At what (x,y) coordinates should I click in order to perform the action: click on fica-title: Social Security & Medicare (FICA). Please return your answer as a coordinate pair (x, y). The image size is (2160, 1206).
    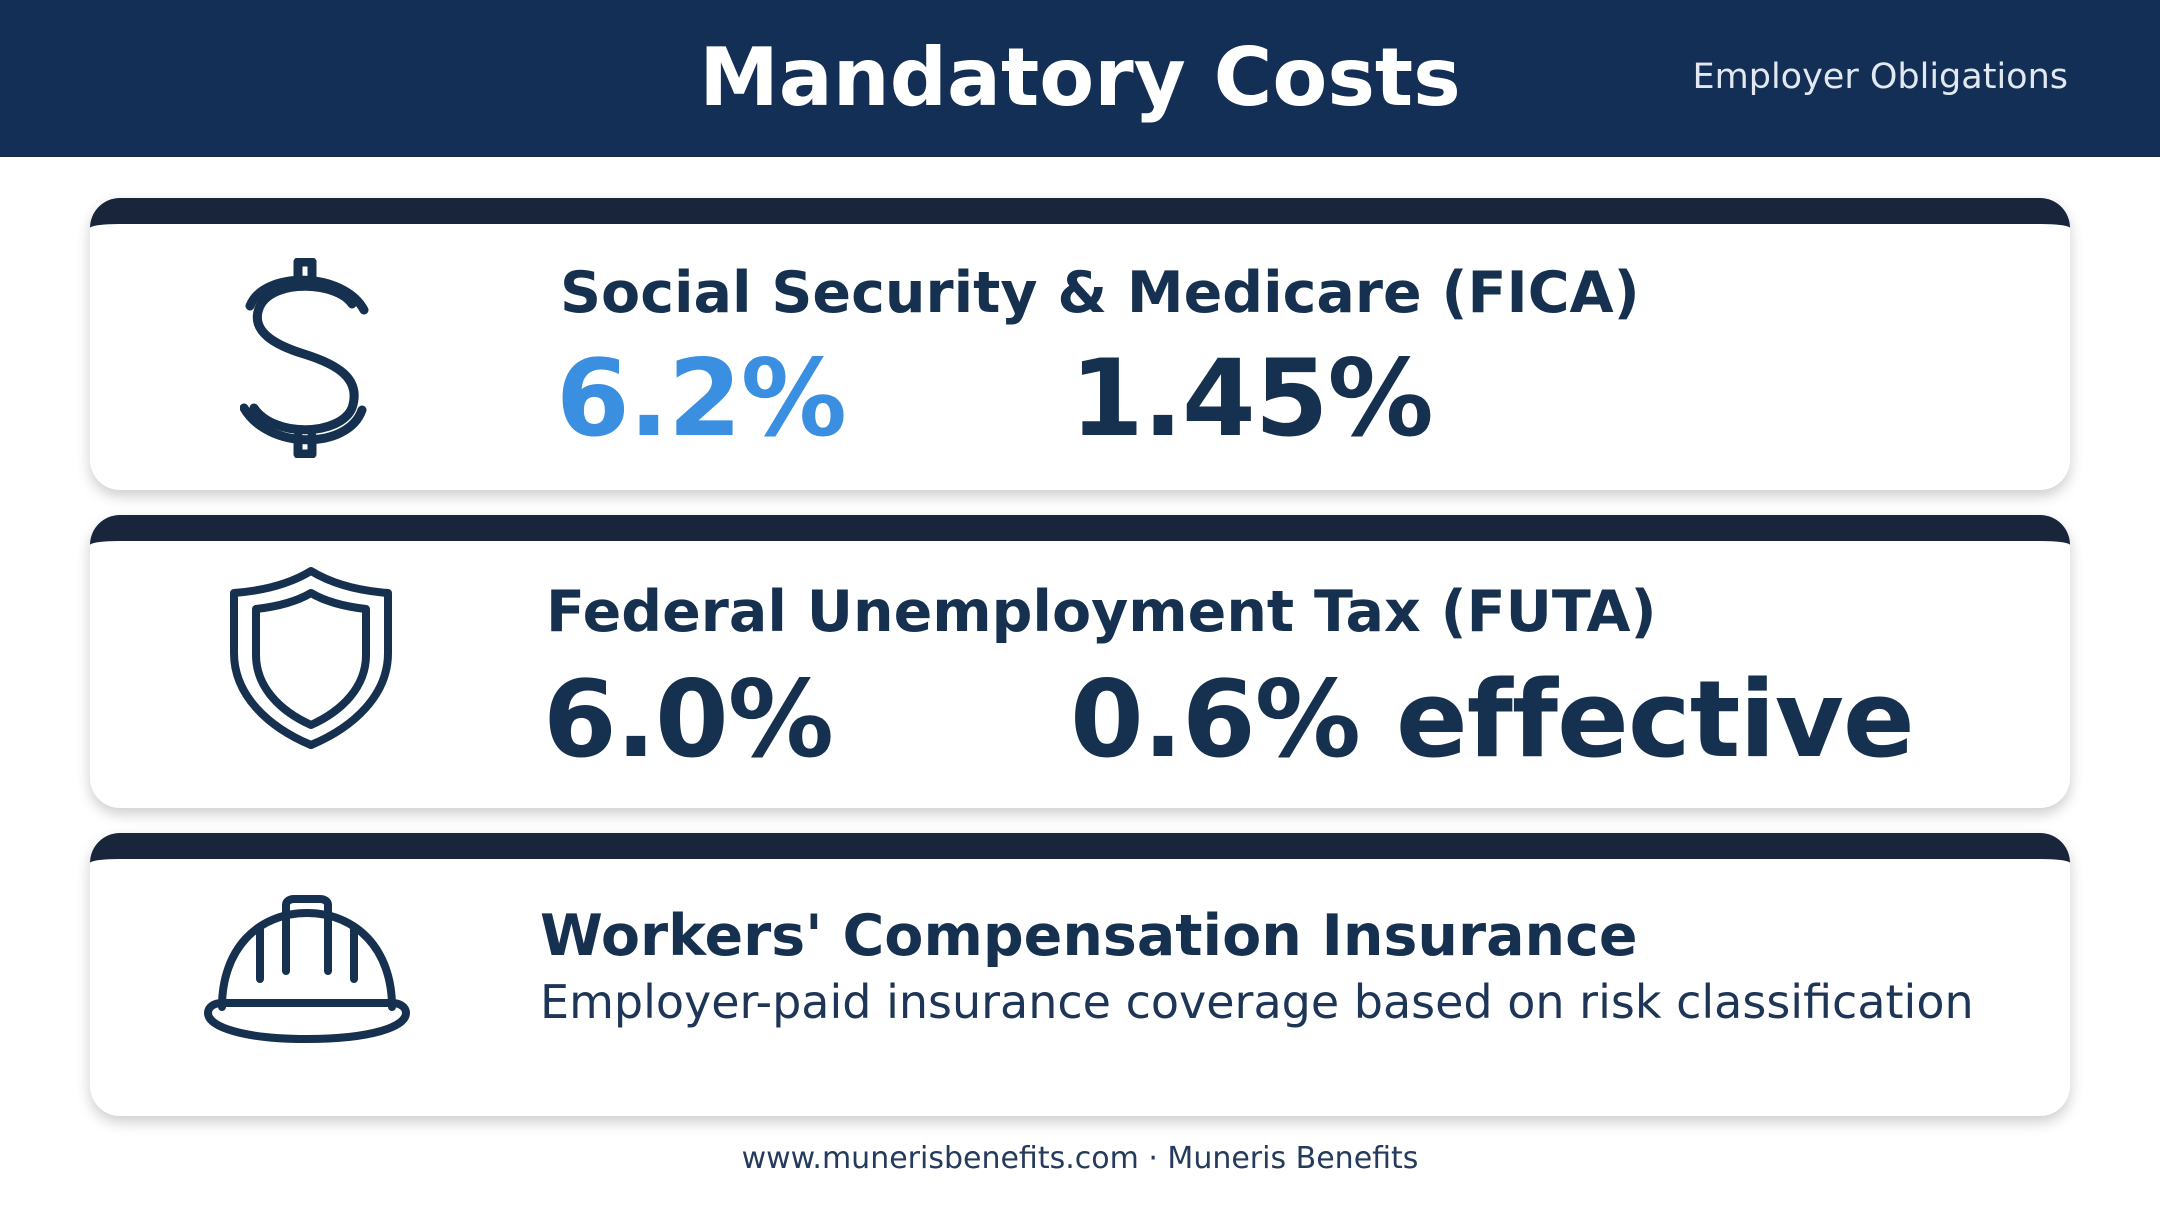
    Looking at the image, I should click on (1100, 293).